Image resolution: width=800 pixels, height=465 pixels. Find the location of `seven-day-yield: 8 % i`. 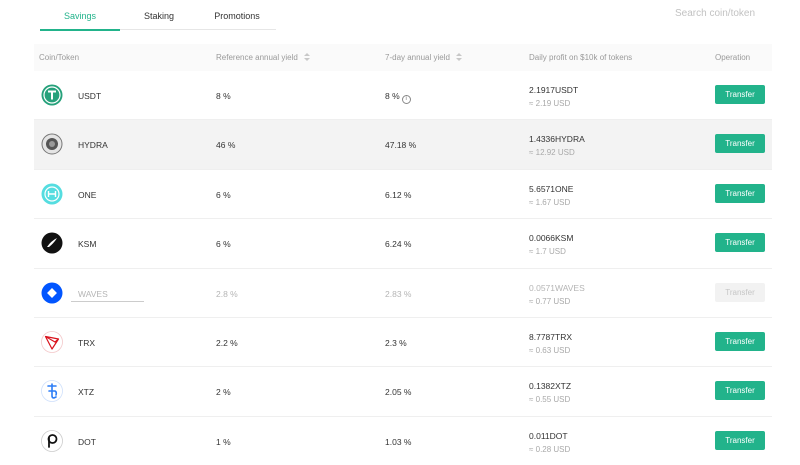

seven-day-yield: 8 % i is located at coordinates (398, 97).